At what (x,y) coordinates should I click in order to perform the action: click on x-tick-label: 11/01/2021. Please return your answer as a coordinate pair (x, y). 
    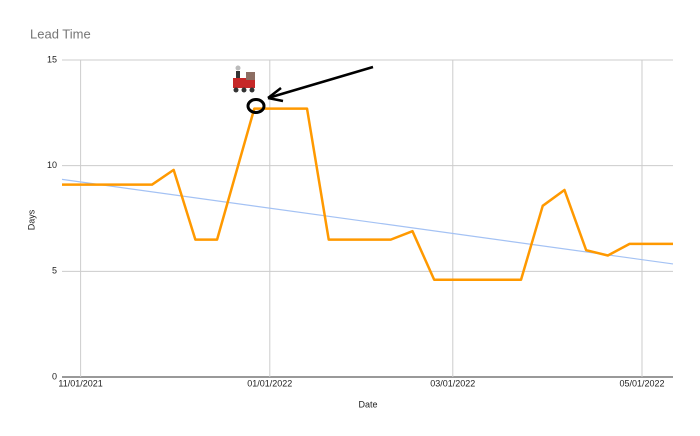
    Looking at the image, I should click on (80, 383).